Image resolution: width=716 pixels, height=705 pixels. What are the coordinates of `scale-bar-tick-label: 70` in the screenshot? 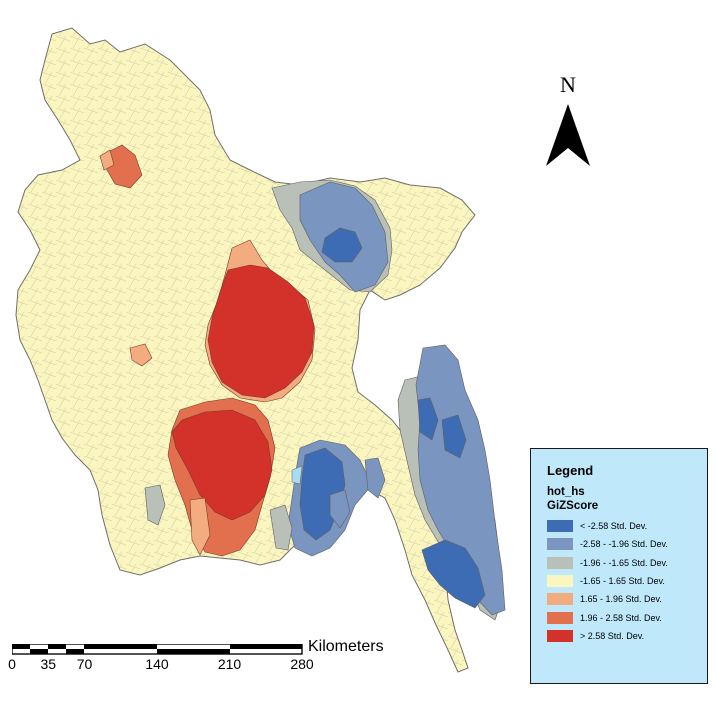 It's located at (84, 664).